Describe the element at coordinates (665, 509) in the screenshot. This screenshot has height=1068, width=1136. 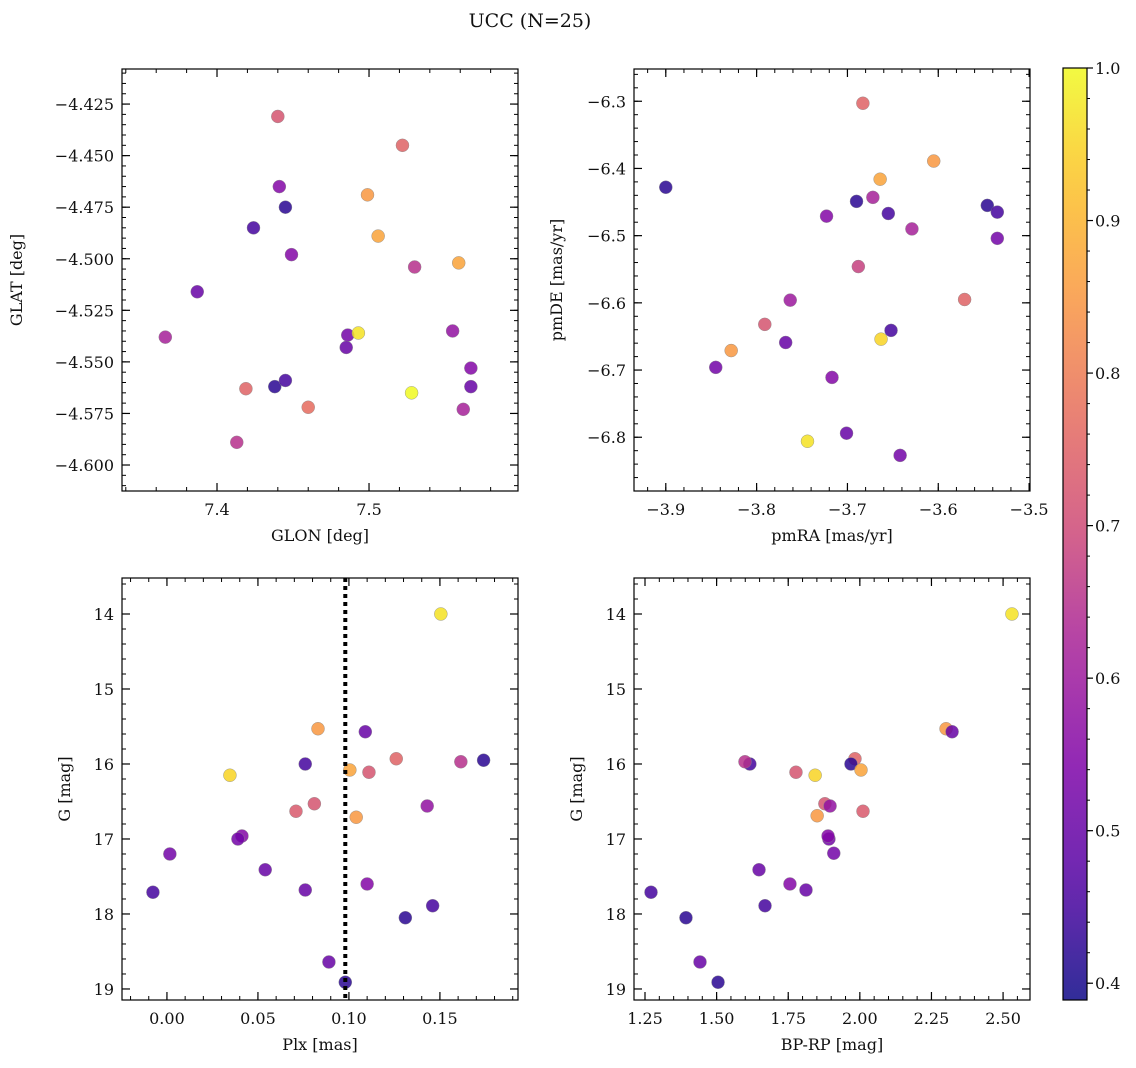
I see `x-tick-label: −3.9` at that location.